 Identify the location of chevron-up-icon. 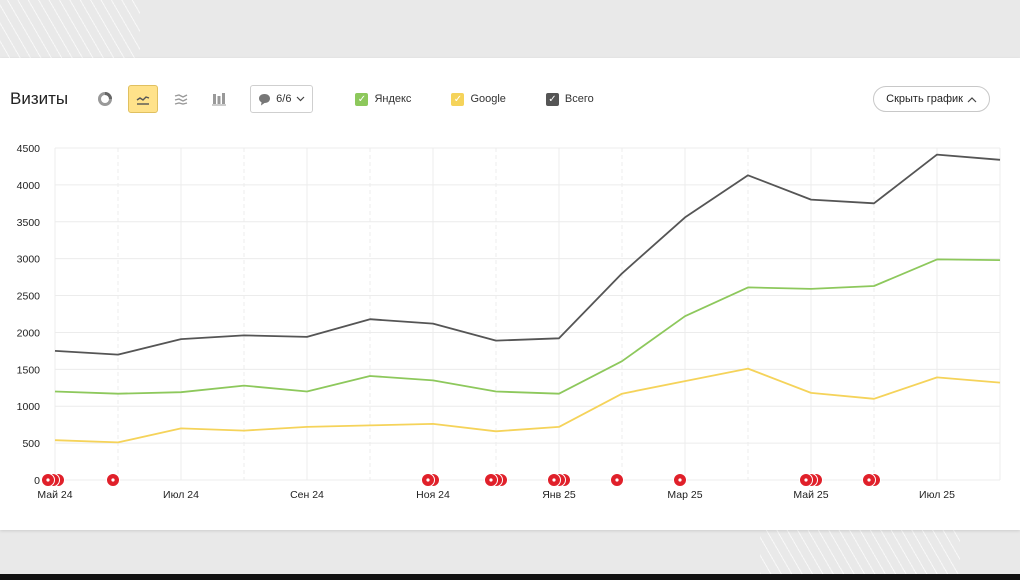
(972, 99).